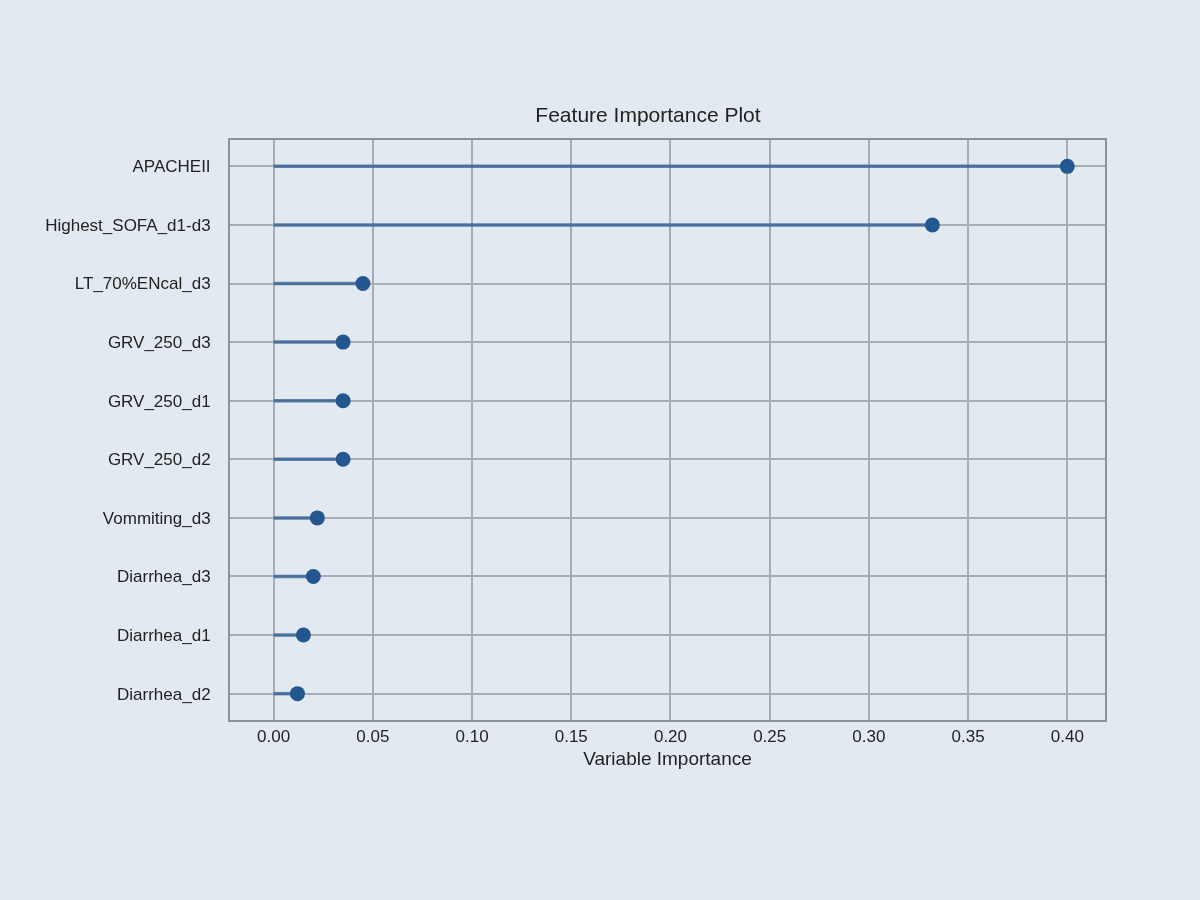 The image size is (1200, 900). I want to click on y-tick-label: GRV_250_d1, so click(159, 401).